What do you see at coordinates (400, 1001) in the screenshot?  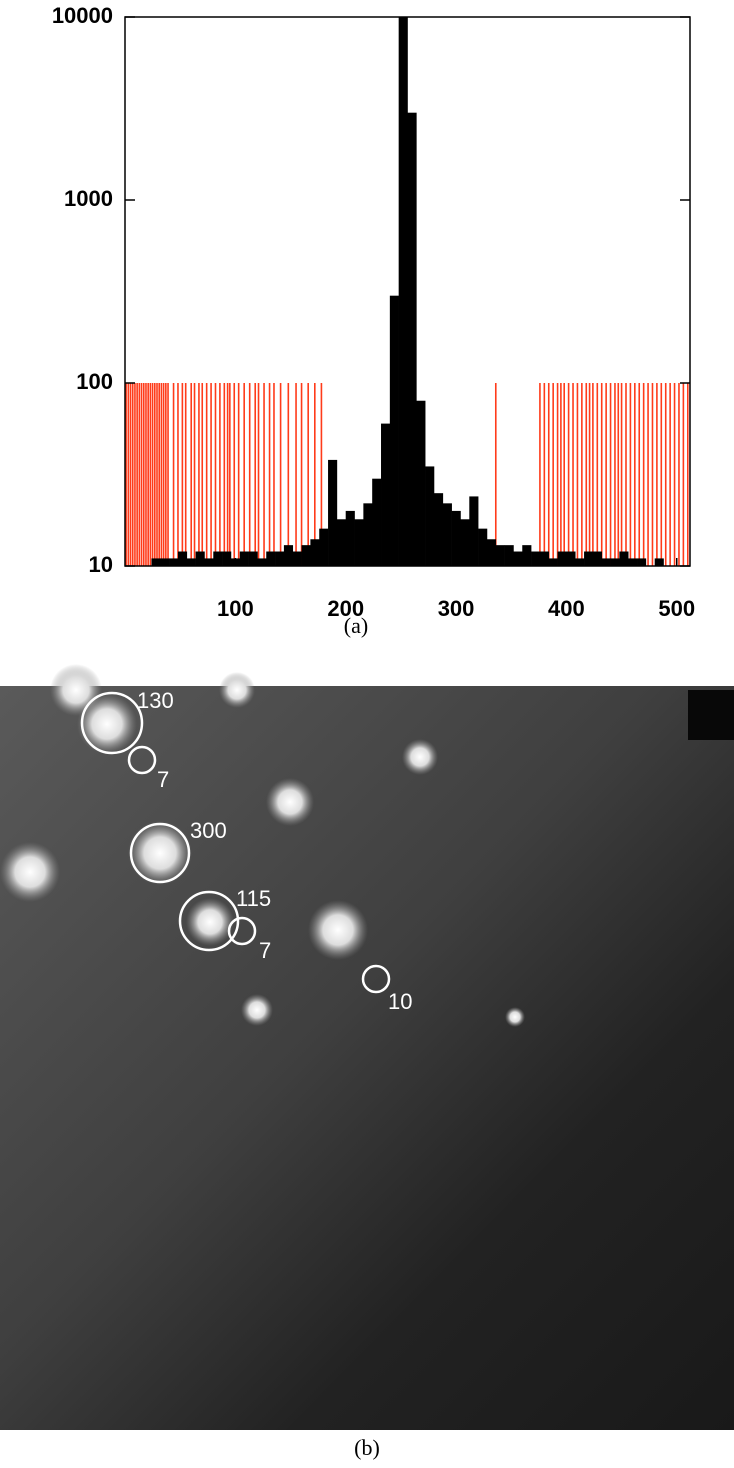 I see `annotation-label: 10` at bounding box center [400, 1001].